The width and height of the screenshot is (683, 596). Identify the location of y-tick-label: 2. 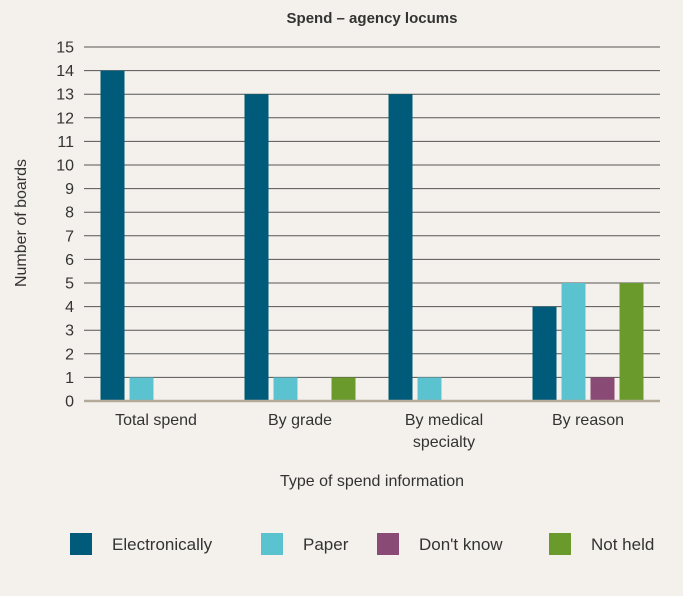
(69, 354).